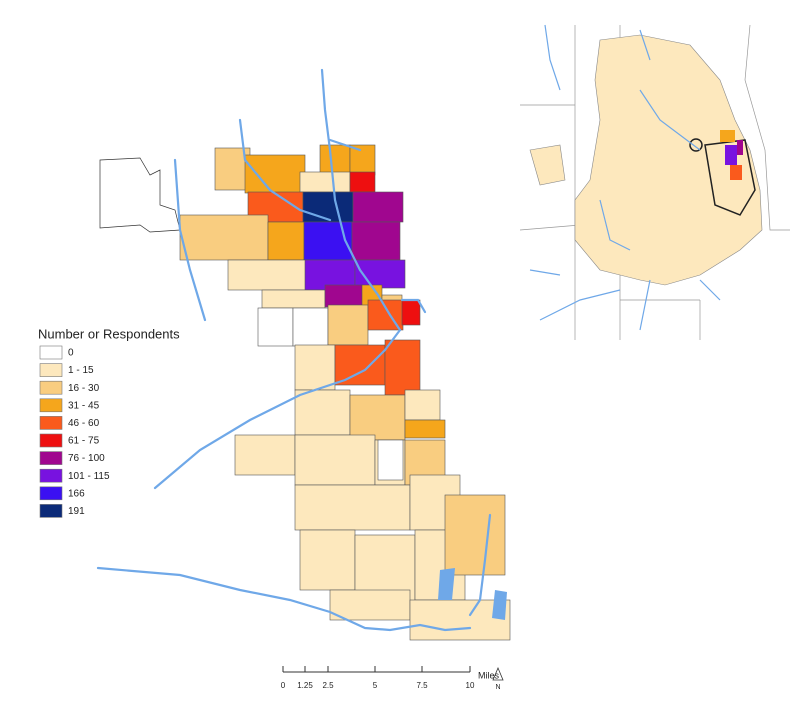  What do you see at coordinates (71, 353) in the screenshot?
I see `legend-label: 0` at bounding box center [71, 353].